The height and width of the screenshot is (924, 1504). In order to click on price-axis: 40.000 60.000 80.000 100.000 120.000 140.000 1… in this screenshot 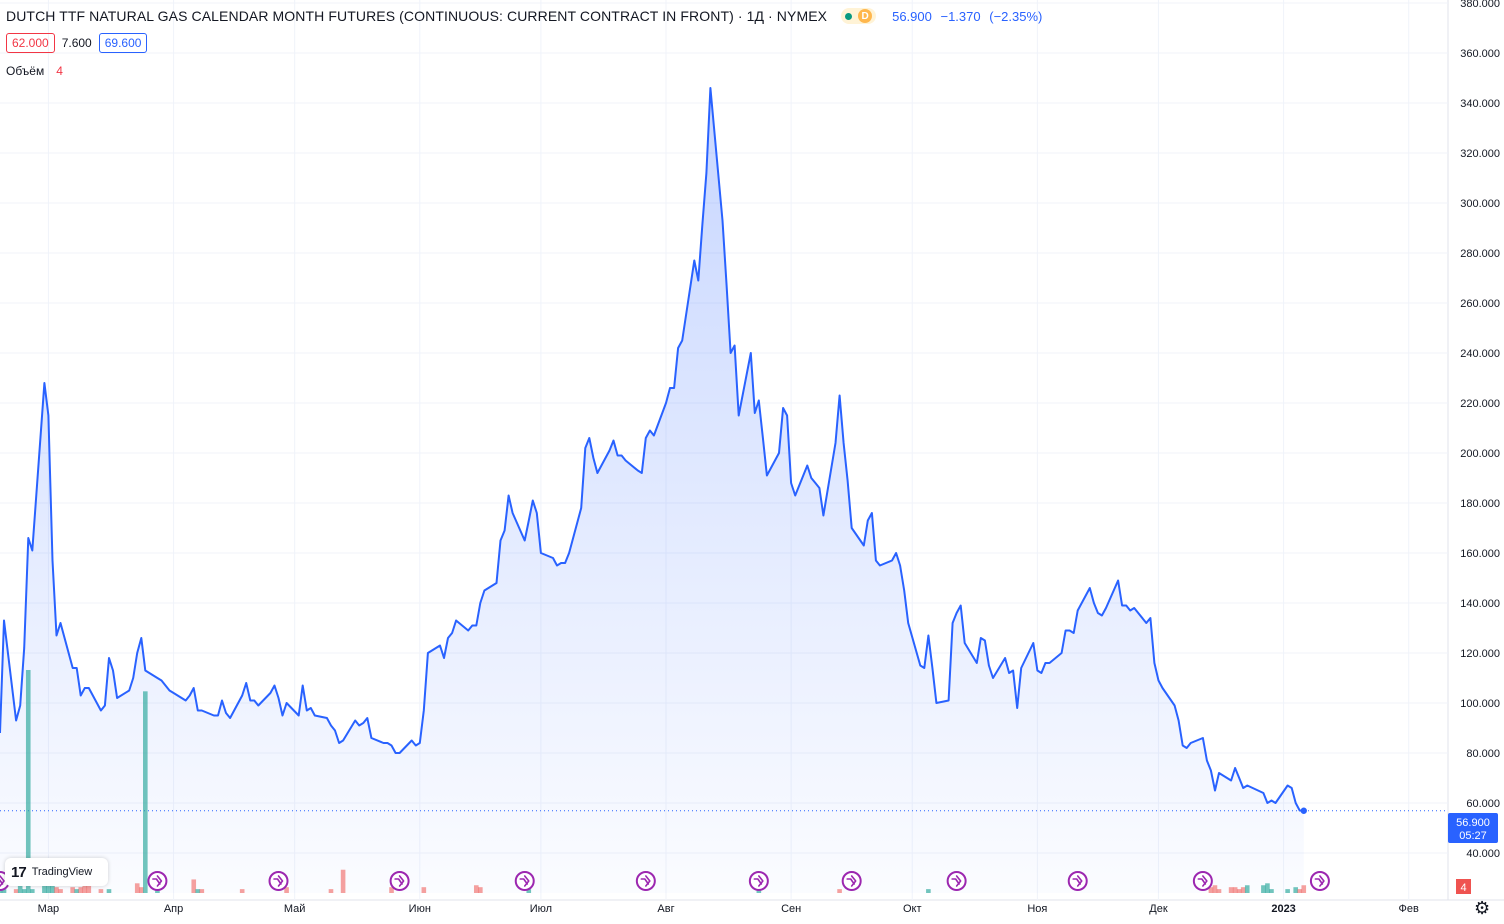, I will do `click(1480, 430)`.